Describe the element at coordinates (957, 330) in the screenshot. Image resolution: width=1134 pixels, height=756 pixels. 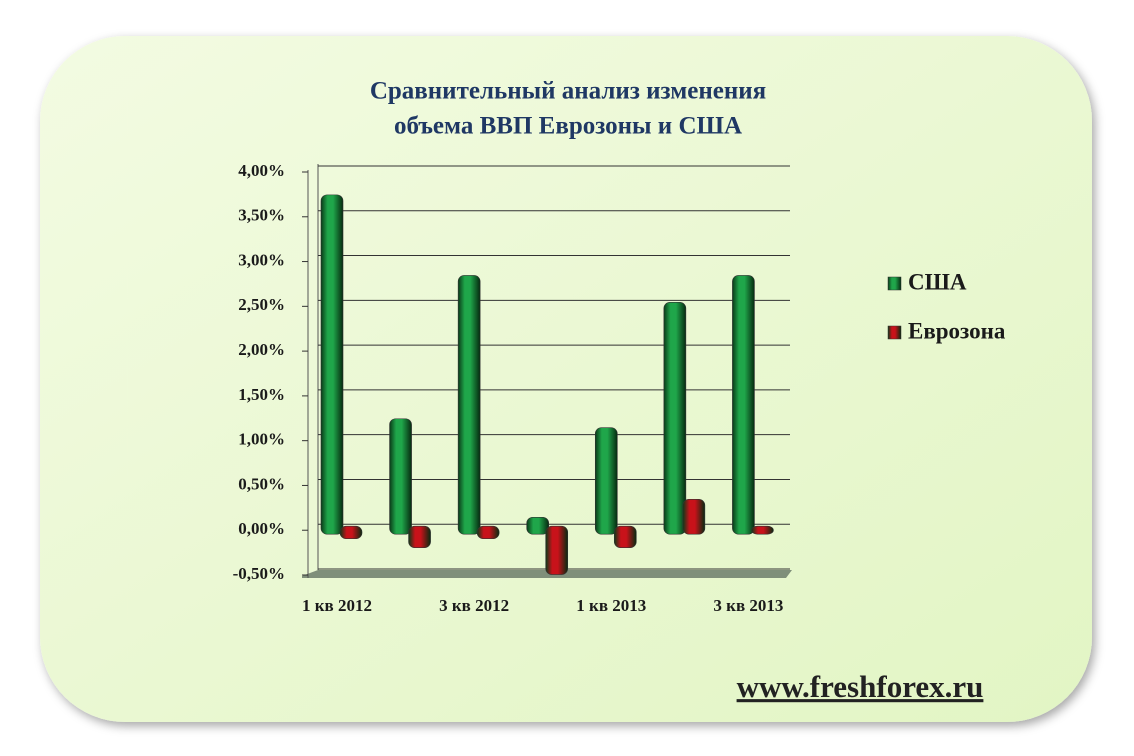
I see `legend-label: Еврозона` at that location.